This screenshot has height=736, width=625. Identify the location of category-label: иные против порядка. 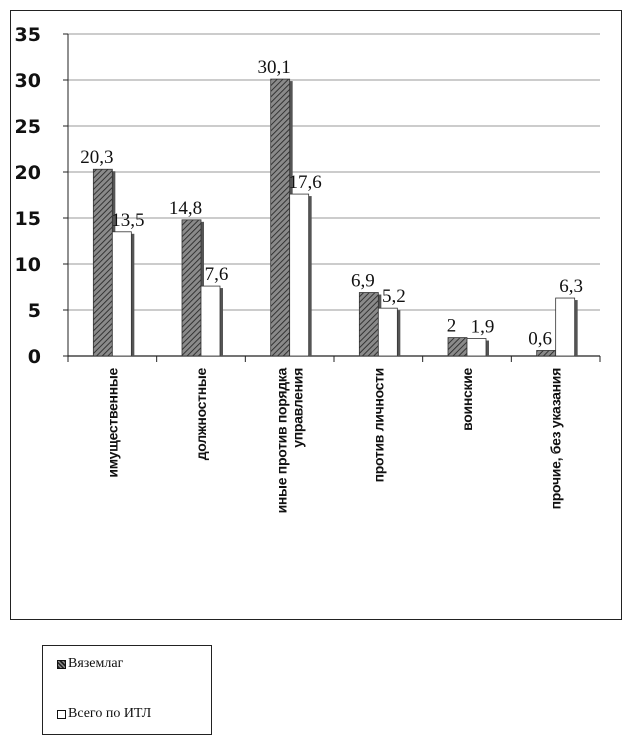
(282, 440).